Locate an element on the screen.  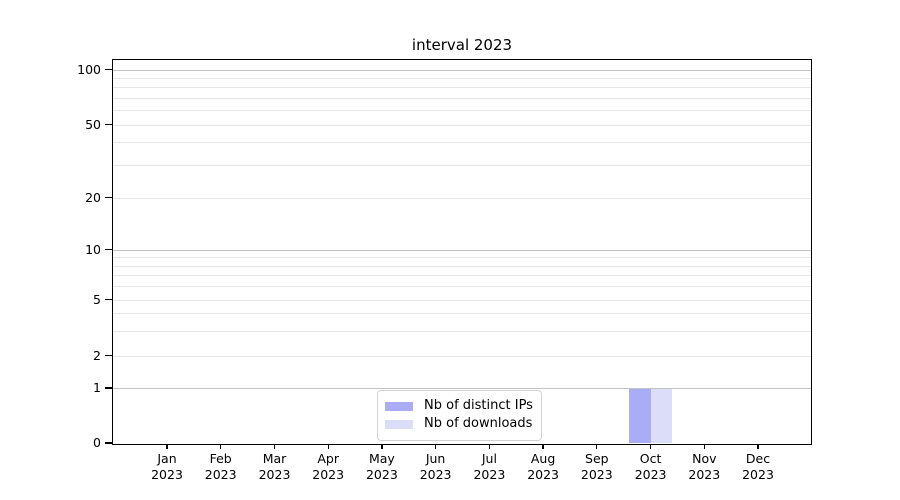
legend-label-downloads: Nb of downloads is located at coordinates (478, 423).